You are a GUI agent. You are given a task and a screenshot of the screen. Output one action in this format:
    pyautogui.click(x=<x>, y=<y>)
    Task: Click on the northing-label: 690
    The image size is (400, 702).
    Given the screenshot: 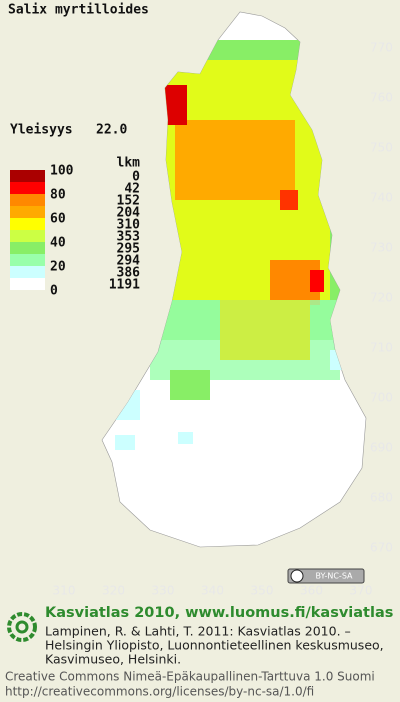 What is the action you would take?
    pyautogui.click(x=381, y=448)
    